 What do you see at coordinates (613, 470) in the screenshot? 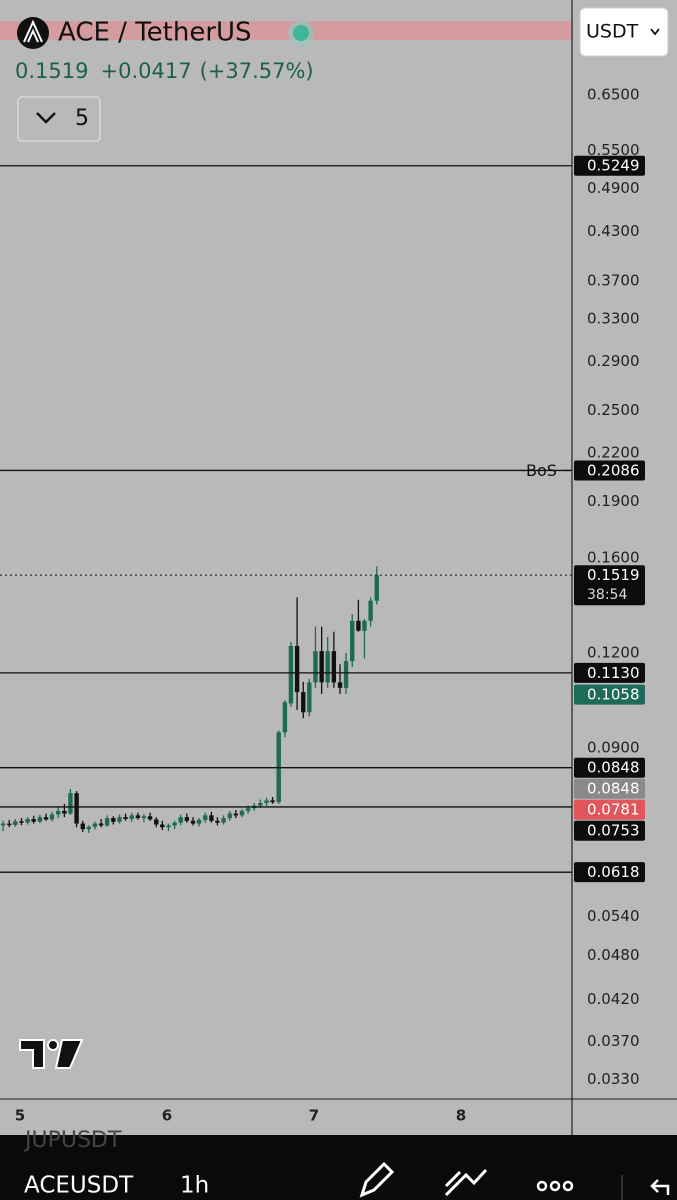
I see `price-badge-label: 0.2086` at bounding box center [613, 470].